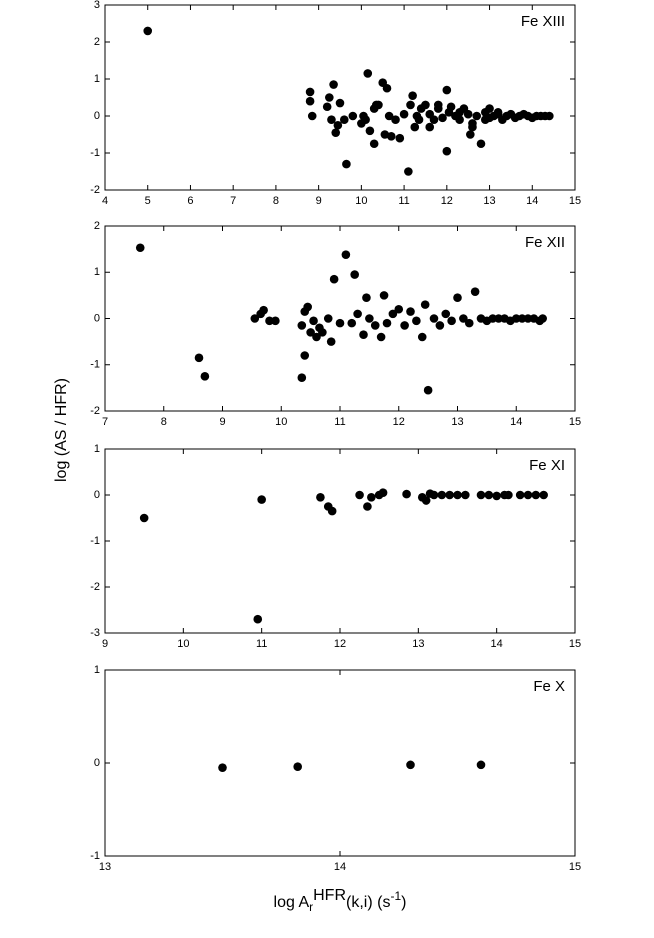 This screenshot has height=938, width=654. Describe the element at coordinates (403, 902) in the screenshot. I see `x-label-part: )` at that location.